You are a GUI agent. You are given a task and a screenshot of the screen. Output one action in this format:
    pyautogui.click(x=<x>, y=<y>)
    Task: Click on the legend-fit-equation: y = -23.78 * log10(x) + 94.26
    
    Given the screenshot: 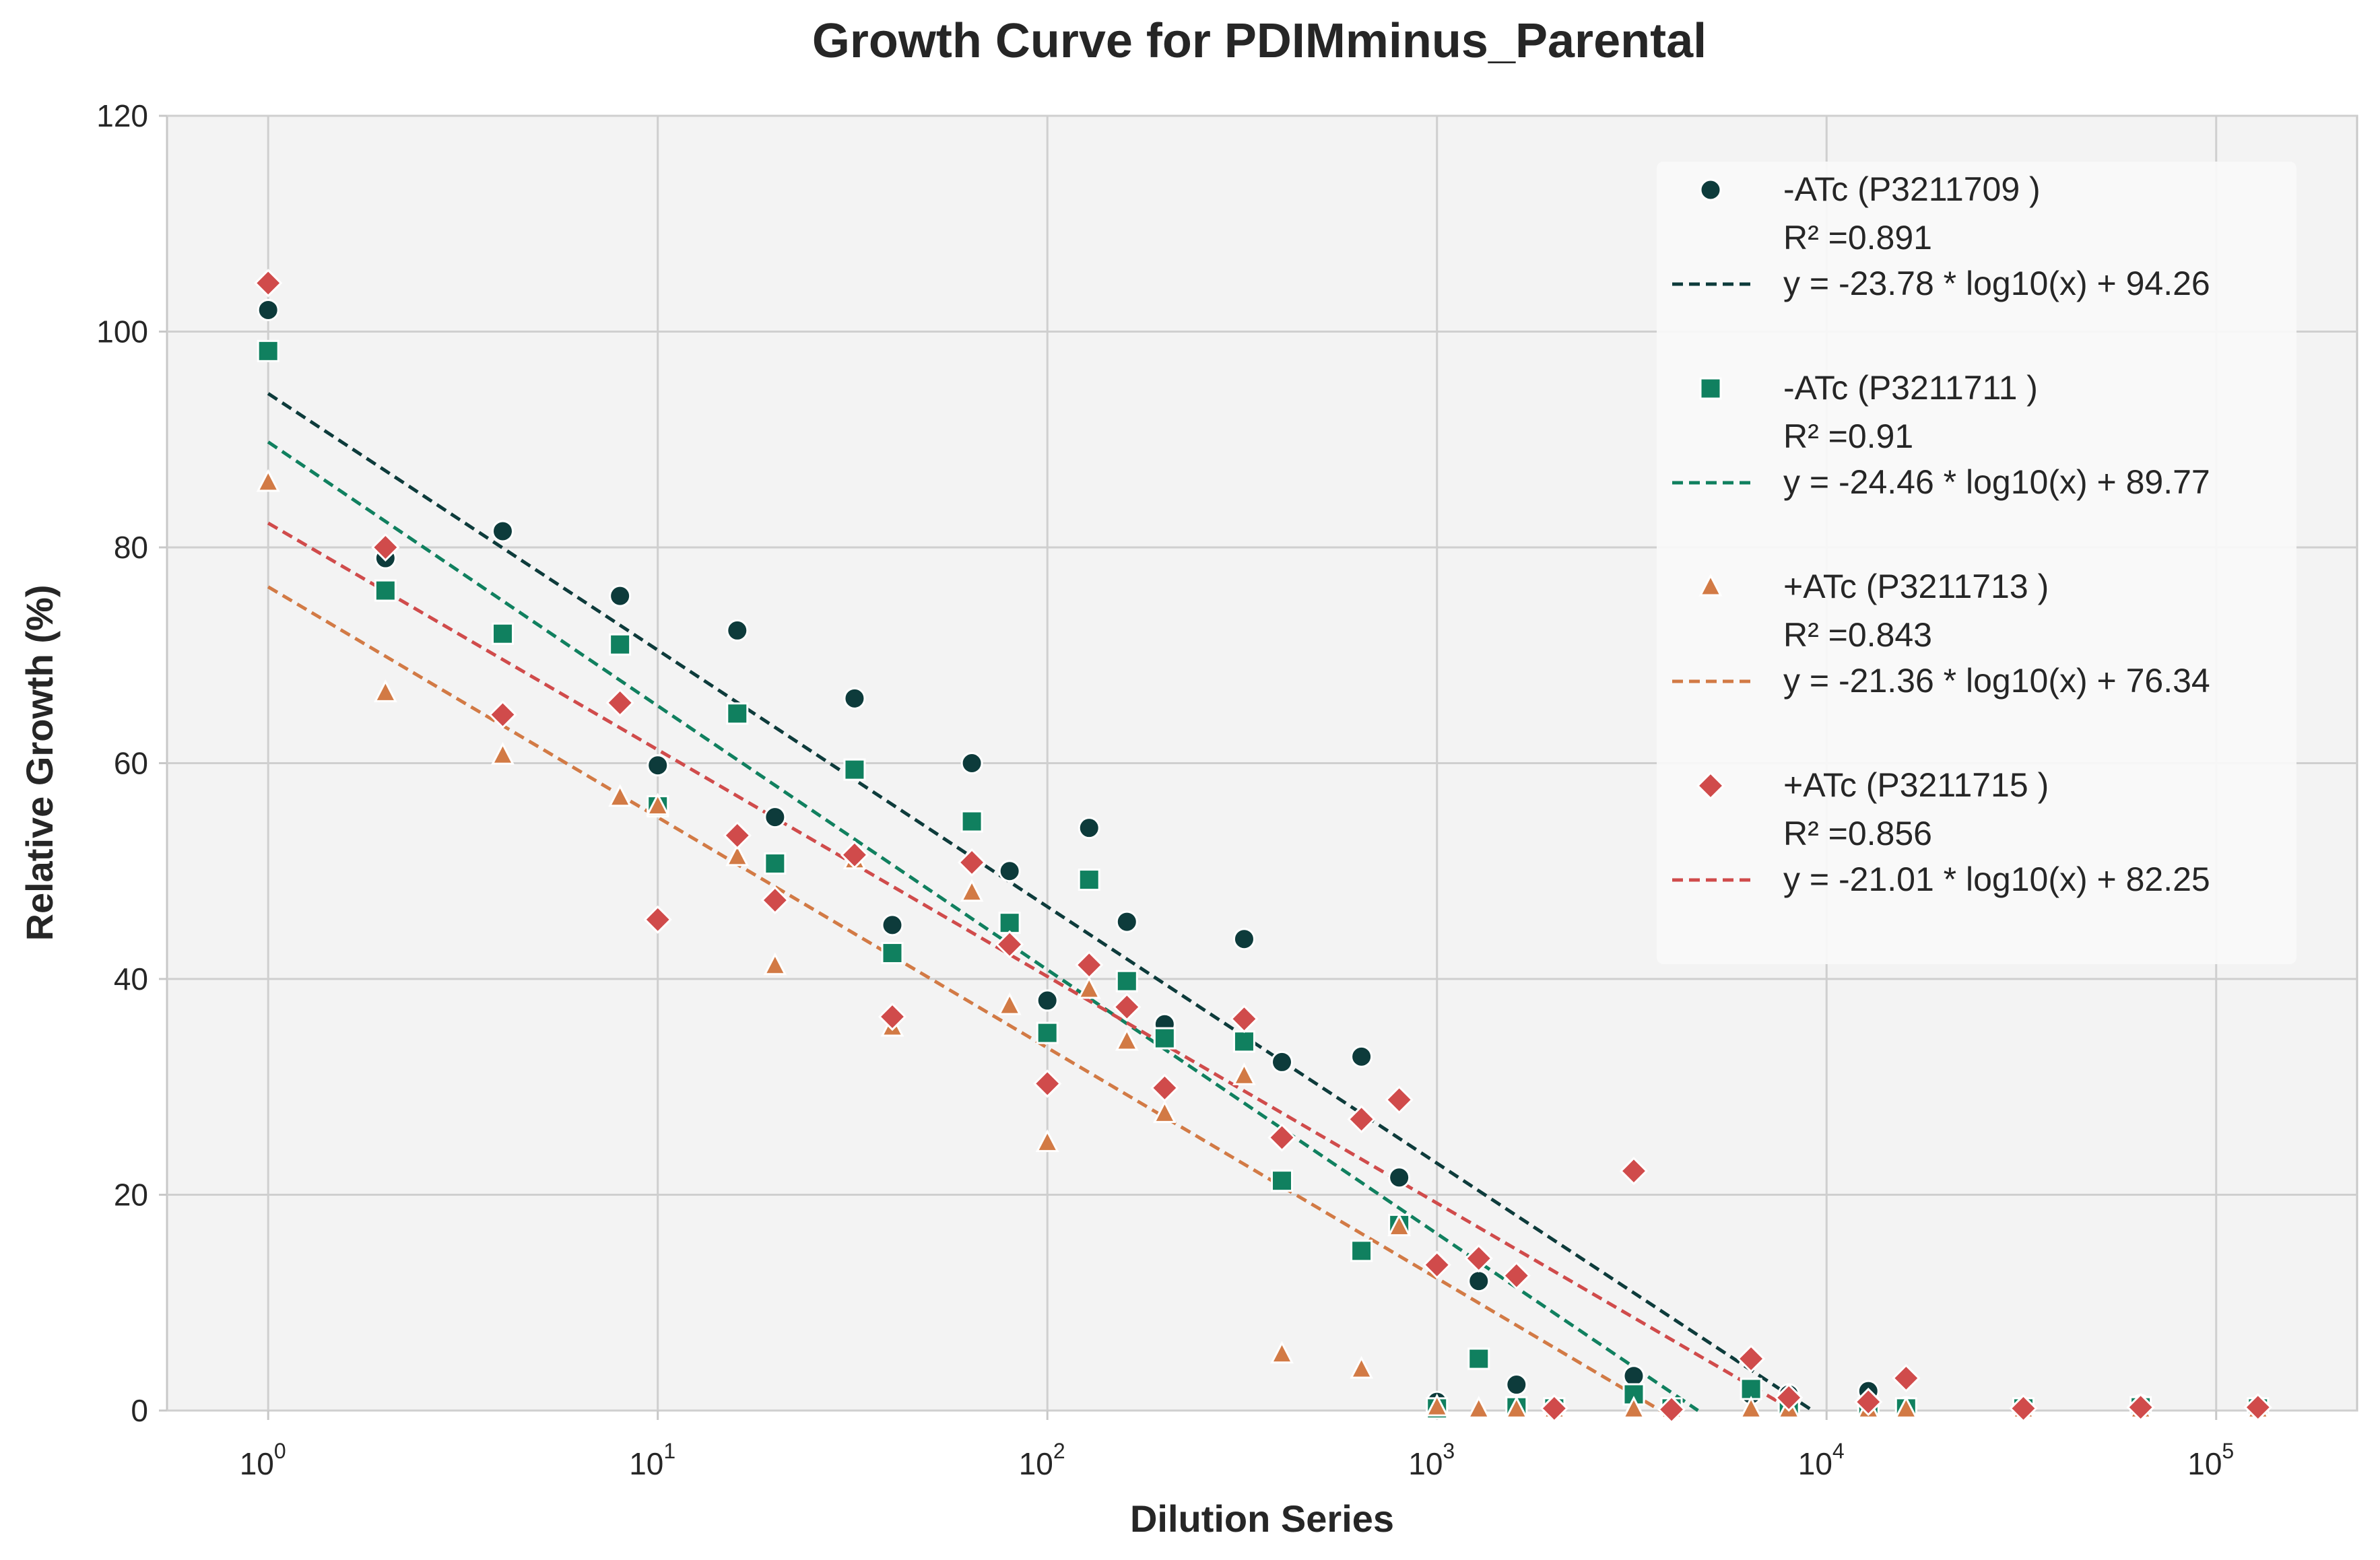 What is the action you would take?
    pyautogui.click(x=1997, y=283)
    